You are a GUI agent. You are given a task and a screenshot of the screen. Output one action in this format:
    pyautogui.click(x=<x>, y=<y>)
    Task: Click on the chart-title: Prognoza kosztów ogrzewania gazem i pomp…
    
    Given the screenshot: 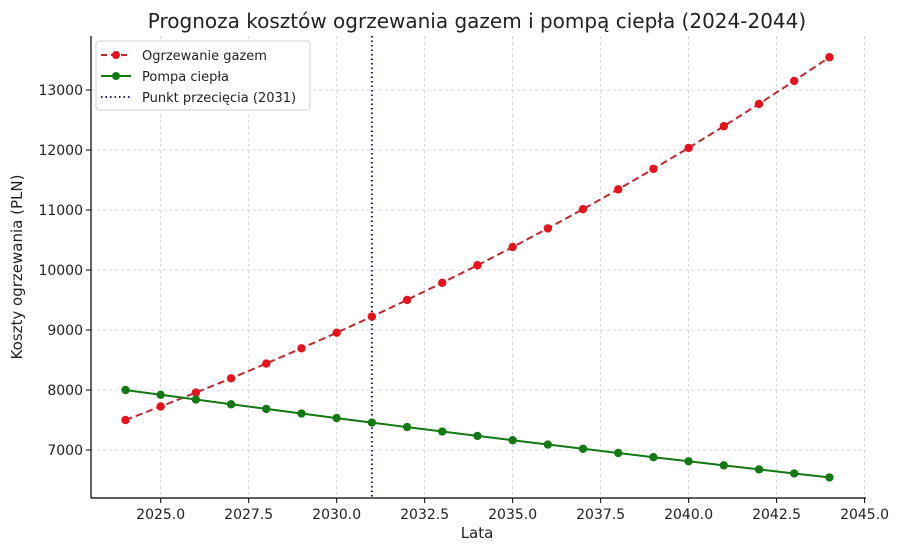 What is the action you would take?
    pyautogui.click(x=477, y=21)
    